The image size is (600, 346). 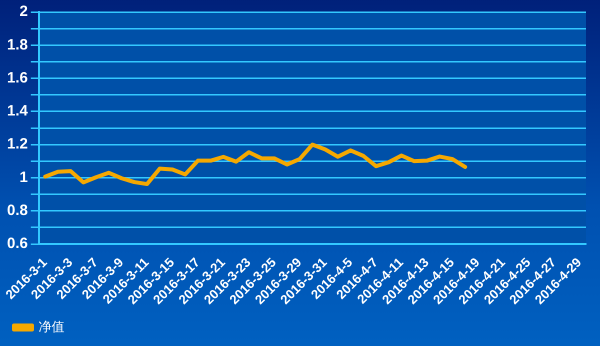 What do you see at coordinates (24, 11) in the screenshot?
I see `y-tick-label: 2` at bounding box center [24, 11].